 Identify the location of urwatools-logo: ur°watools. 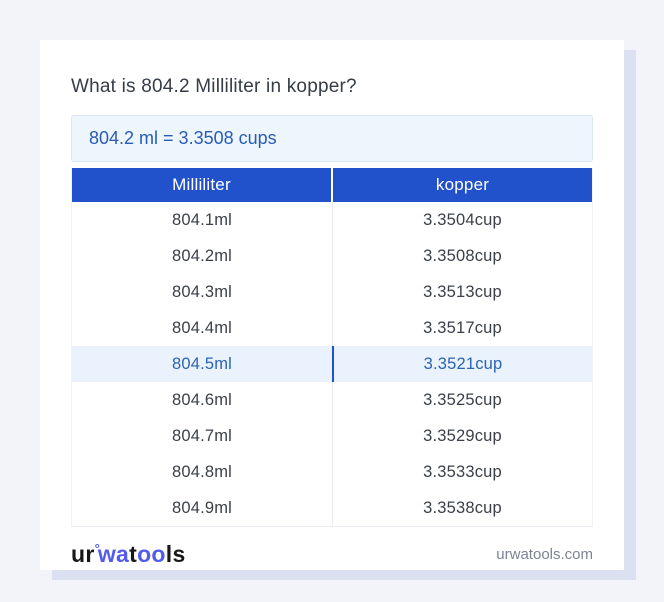
(128, 554).